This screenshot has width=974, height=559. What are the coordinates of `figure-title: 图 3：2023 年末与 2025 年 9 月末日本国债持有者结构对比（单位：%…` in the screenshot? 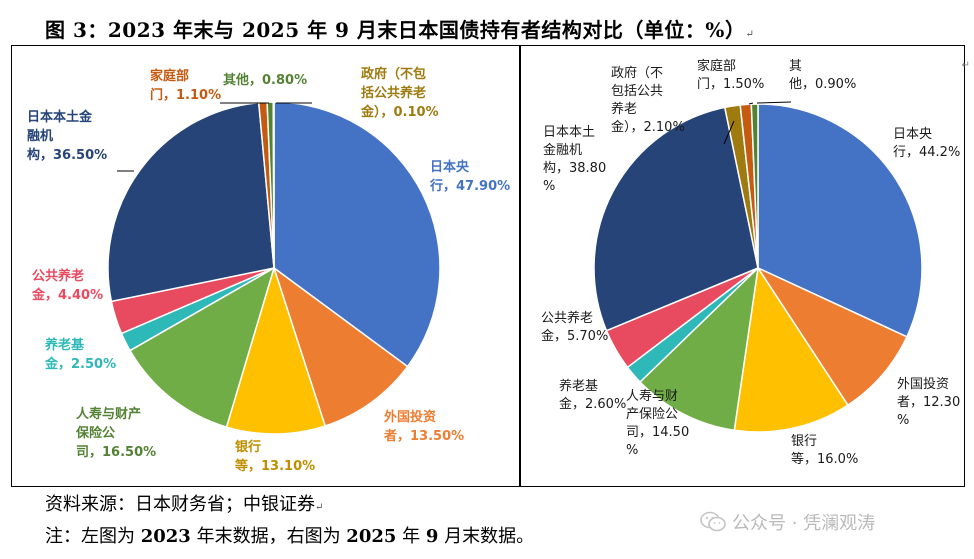 It's located at (399, 28).